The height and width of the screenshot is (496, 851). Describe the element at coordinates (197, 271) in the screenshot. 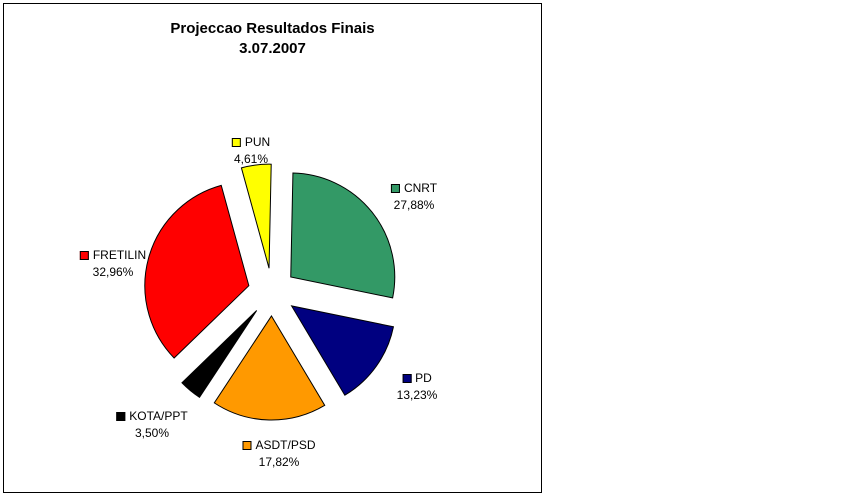

I see `pie-slice-fretilin` at that location.